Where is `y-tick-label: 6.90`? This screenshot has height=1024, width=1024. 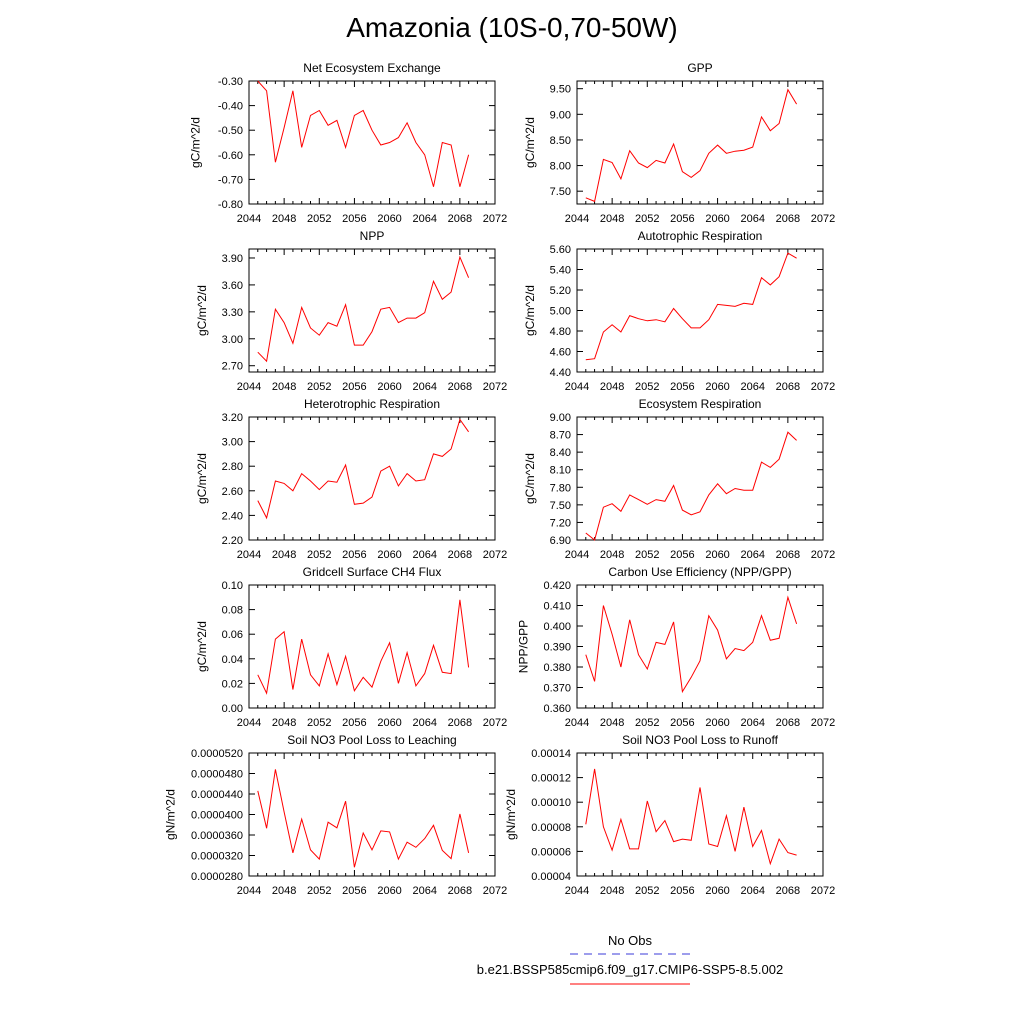
y-tick-label: 6.90 is located at coordinates (560, 541).